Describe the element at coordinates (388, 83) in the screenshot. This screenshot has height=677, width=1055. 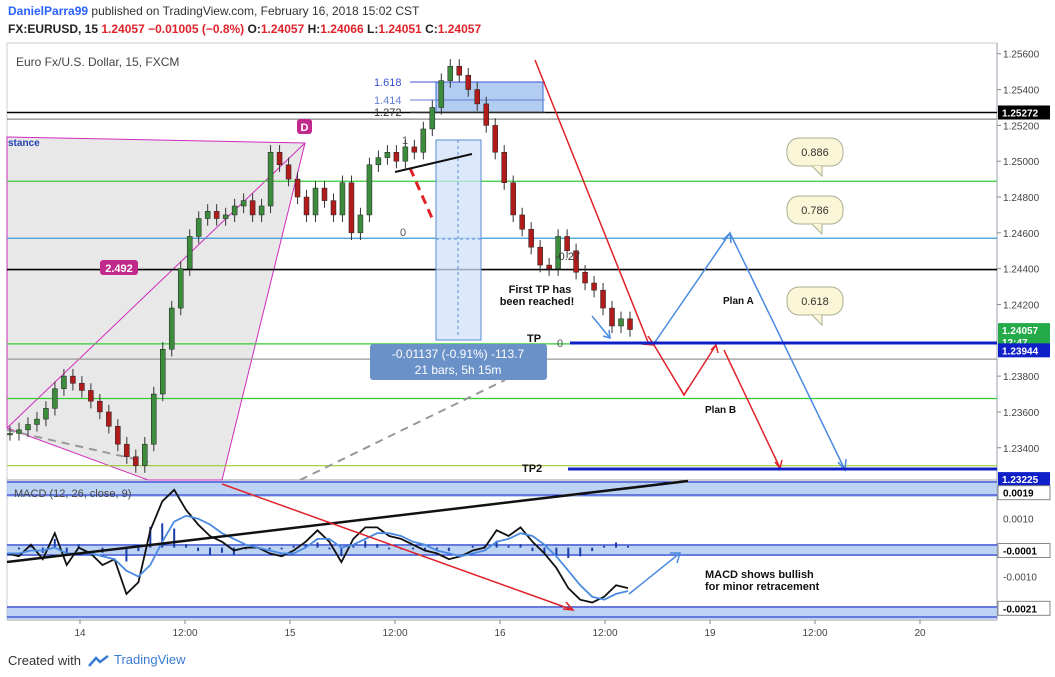
I see `fib-1618-label: 1.618` at that location.